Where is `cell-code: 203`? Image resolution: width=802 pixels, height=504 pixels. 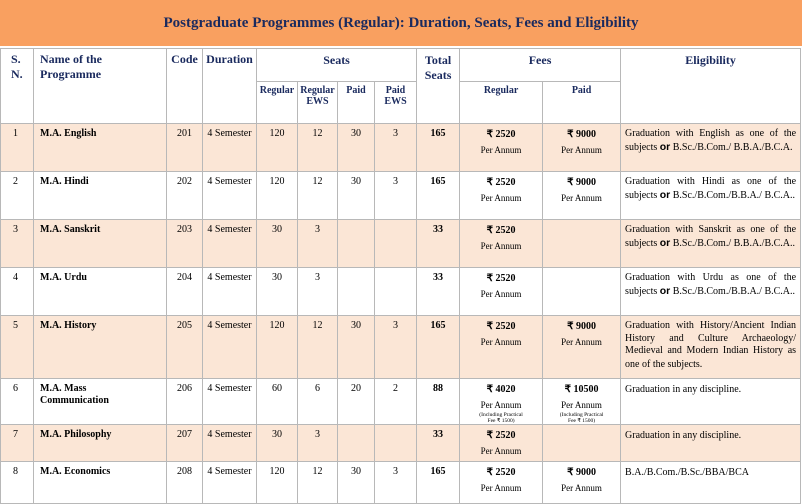 cell-code: 203 is located at coordinates (184, 243).